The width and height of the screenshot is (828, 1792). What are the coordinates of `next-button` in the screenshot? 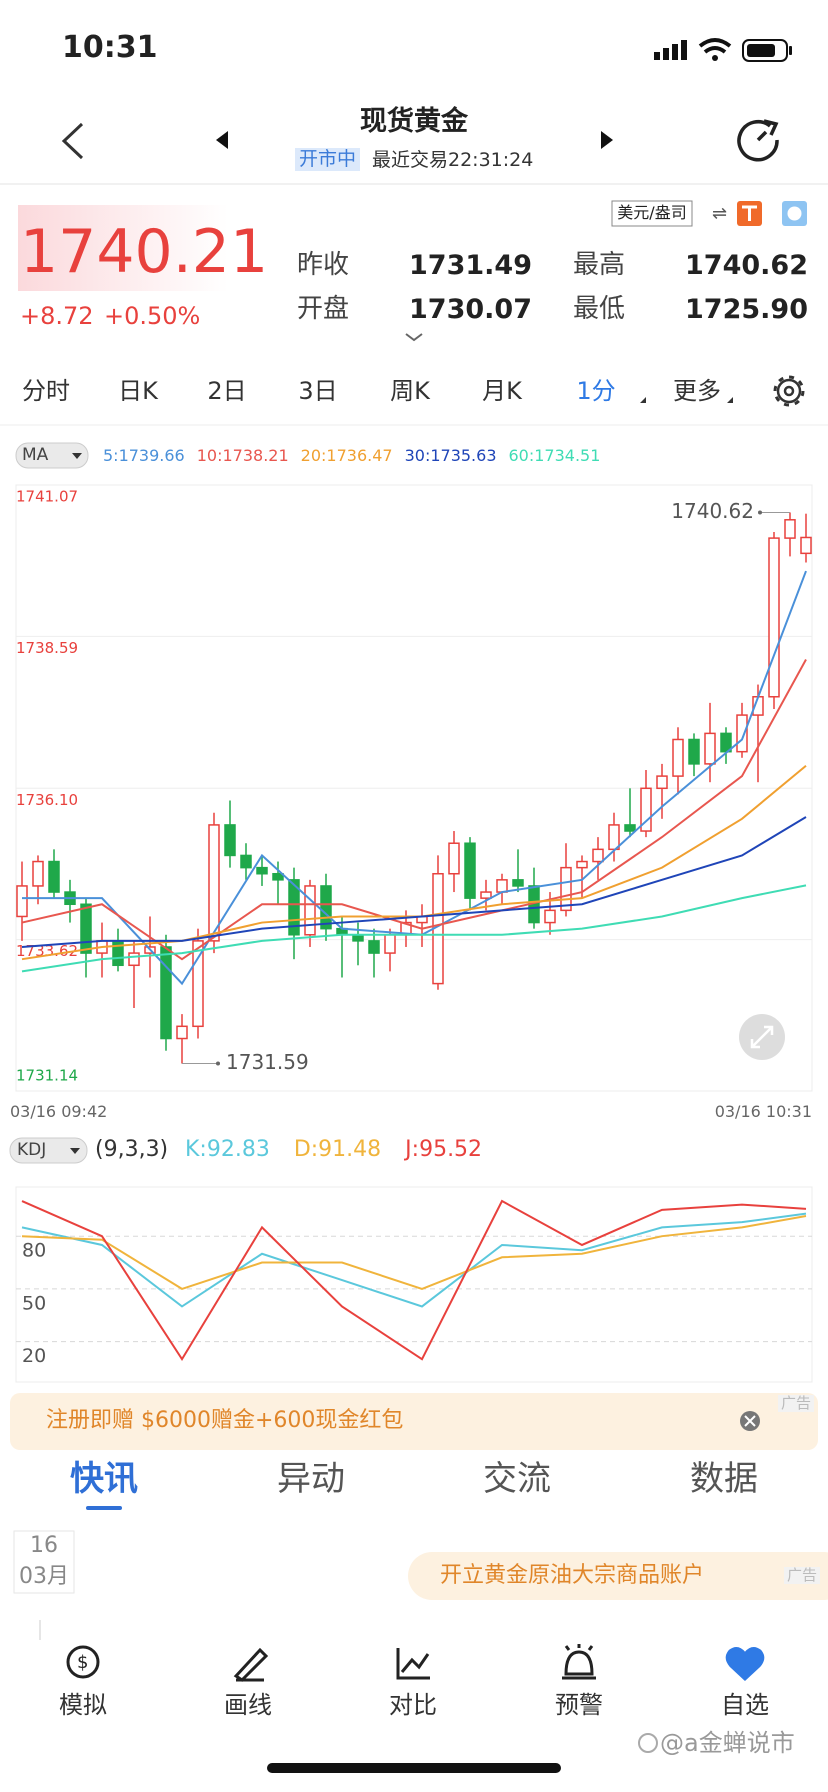 It's located at (607, 140).